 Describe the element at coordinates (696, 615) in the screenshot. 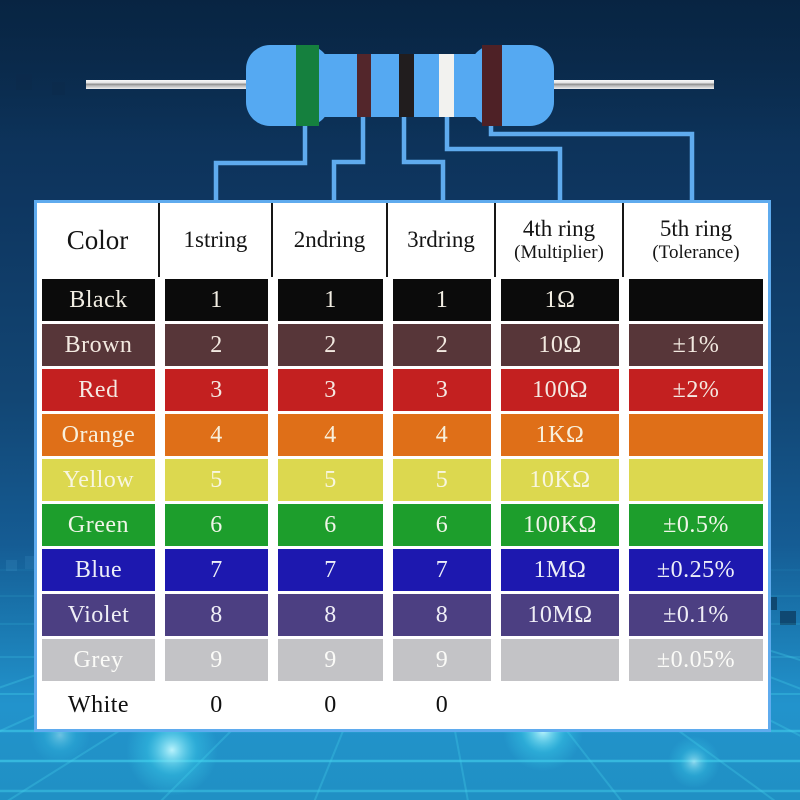

I see `tolerance-cell: ±0.1%` at that location.